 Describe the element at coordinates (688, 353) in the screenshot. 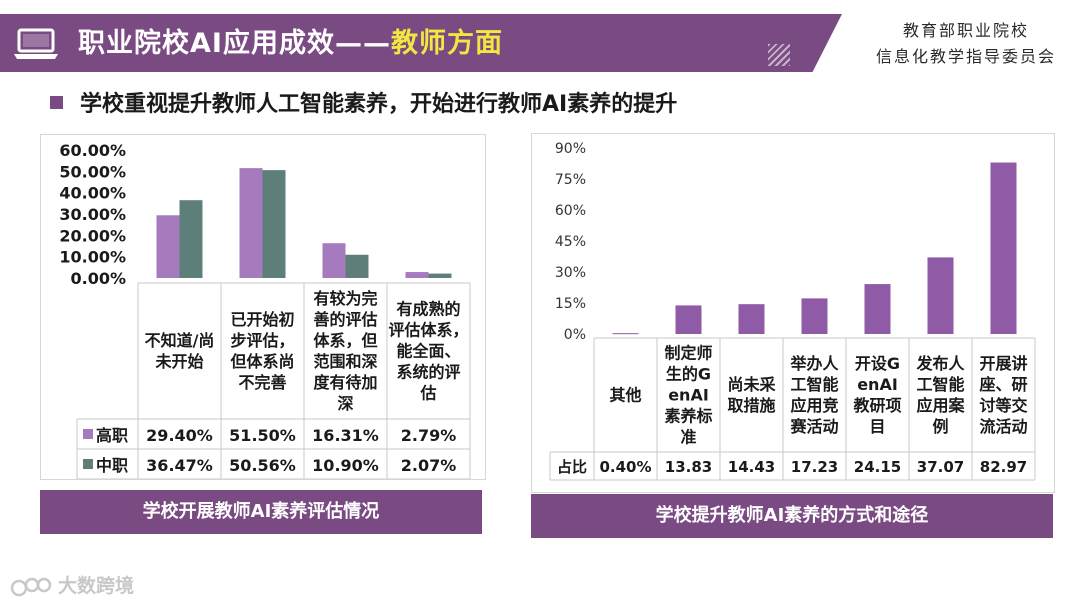

I see `category-label: 制定师` at that location.